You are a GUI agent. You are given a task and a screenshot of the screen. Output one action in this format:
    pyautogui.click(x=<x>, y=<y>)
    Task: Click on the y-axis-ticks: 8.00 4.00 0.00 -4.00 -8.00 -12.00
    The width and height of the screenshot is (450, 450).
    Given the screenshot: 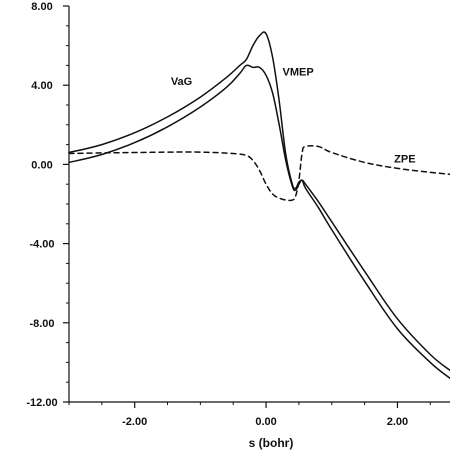 What is the action you would take?
    pyautogui.click(x=47, y=205)
    